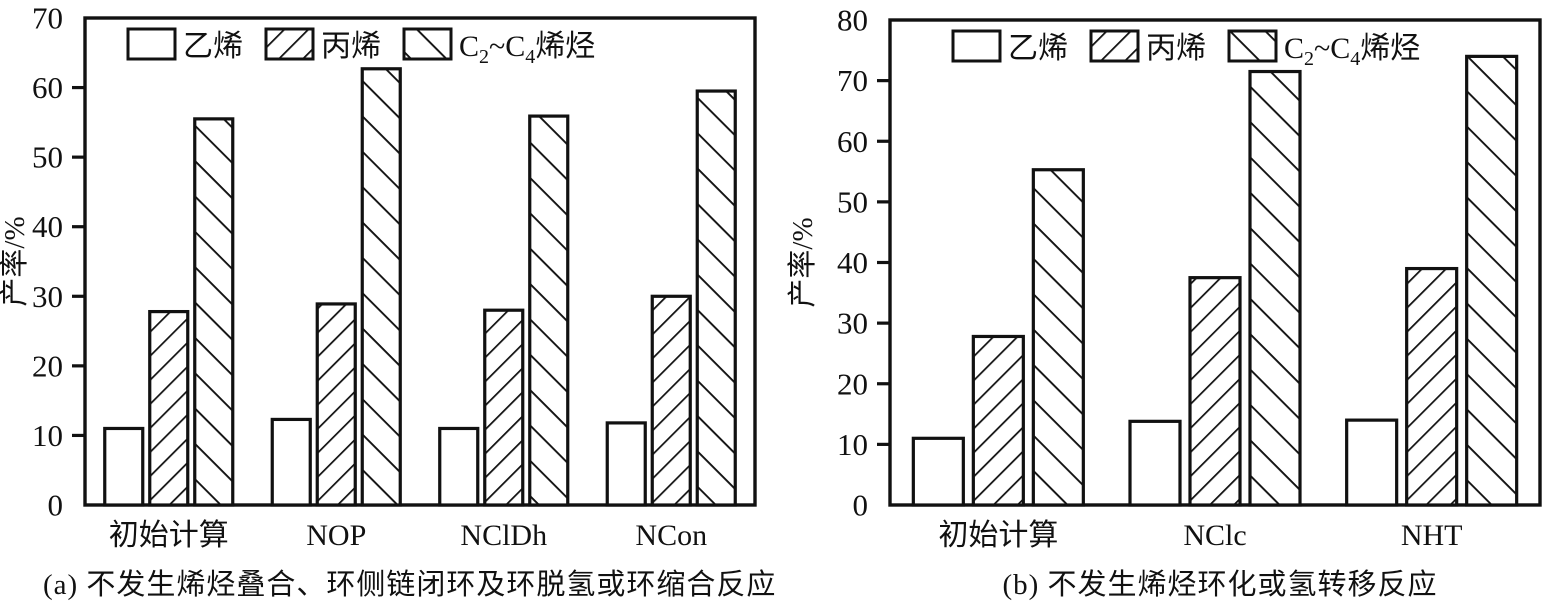 Image resolution: width=1553 pixels, height=609 pixels. Describe the element at coordinates (1275, 288) in the screenshot. I see `bar-C2~C4烯烃-NClc` at that location.